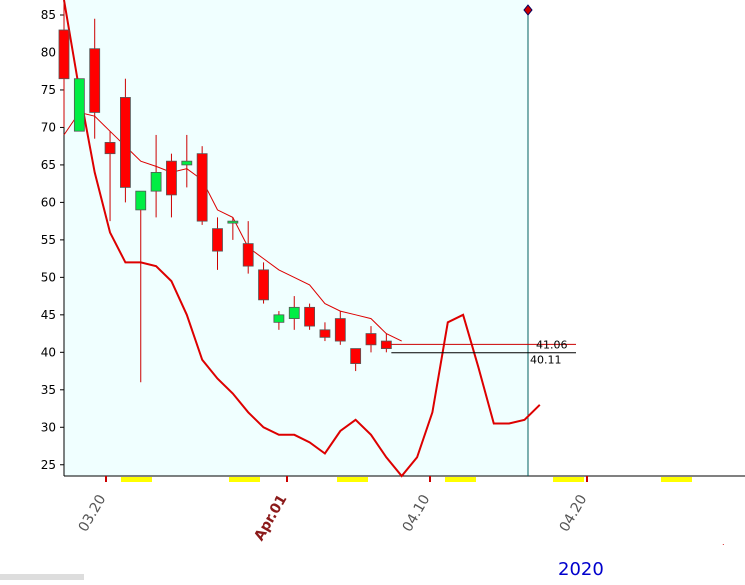 This screenshot has width=745, height=585. Describe the element at coordinates (417, 513) in the screenshot. I see `x-tick-label: 04.10` at that location.